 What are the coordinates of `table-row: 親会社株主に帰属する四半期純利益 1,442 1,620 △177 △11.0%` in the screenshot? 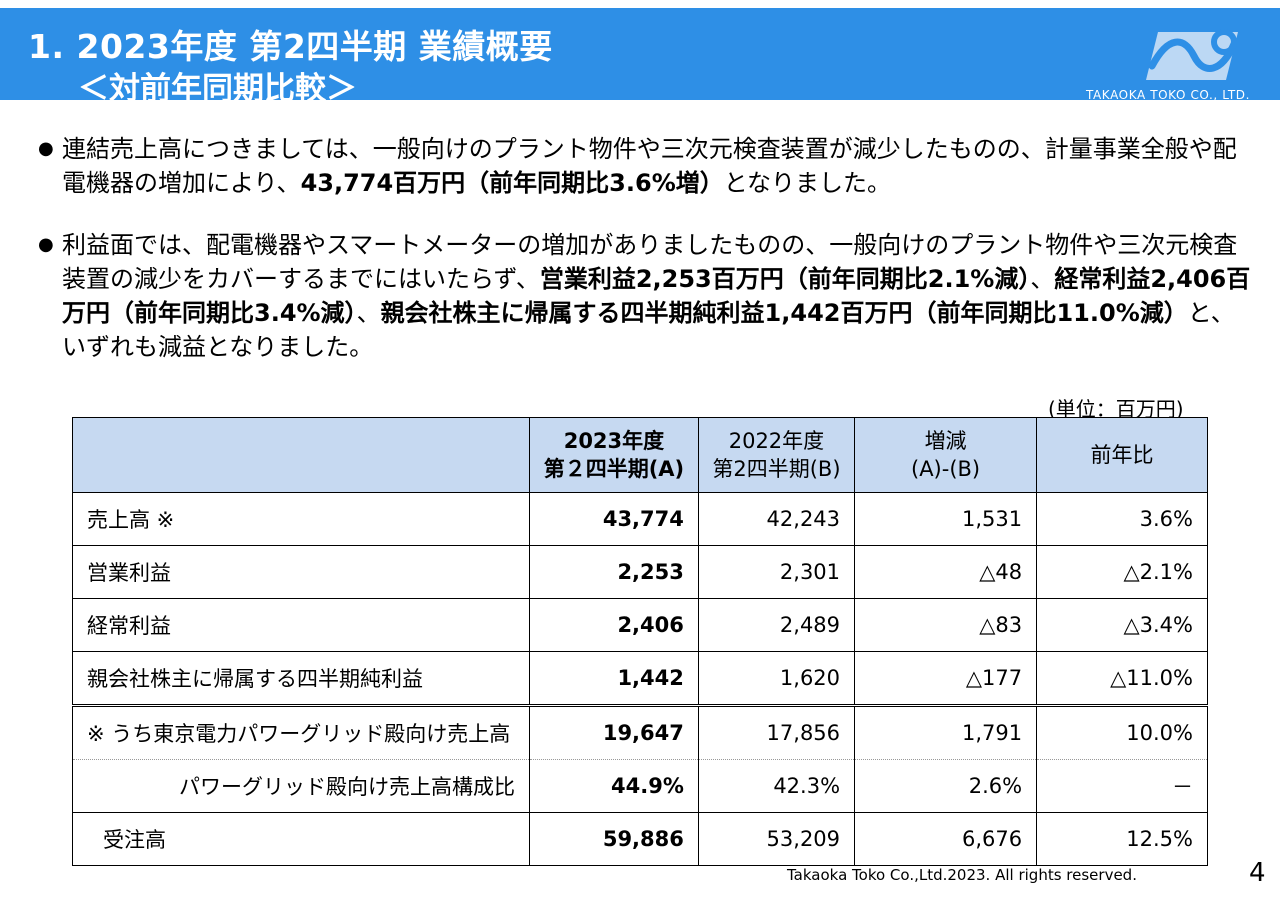 It's located at (640, 678).